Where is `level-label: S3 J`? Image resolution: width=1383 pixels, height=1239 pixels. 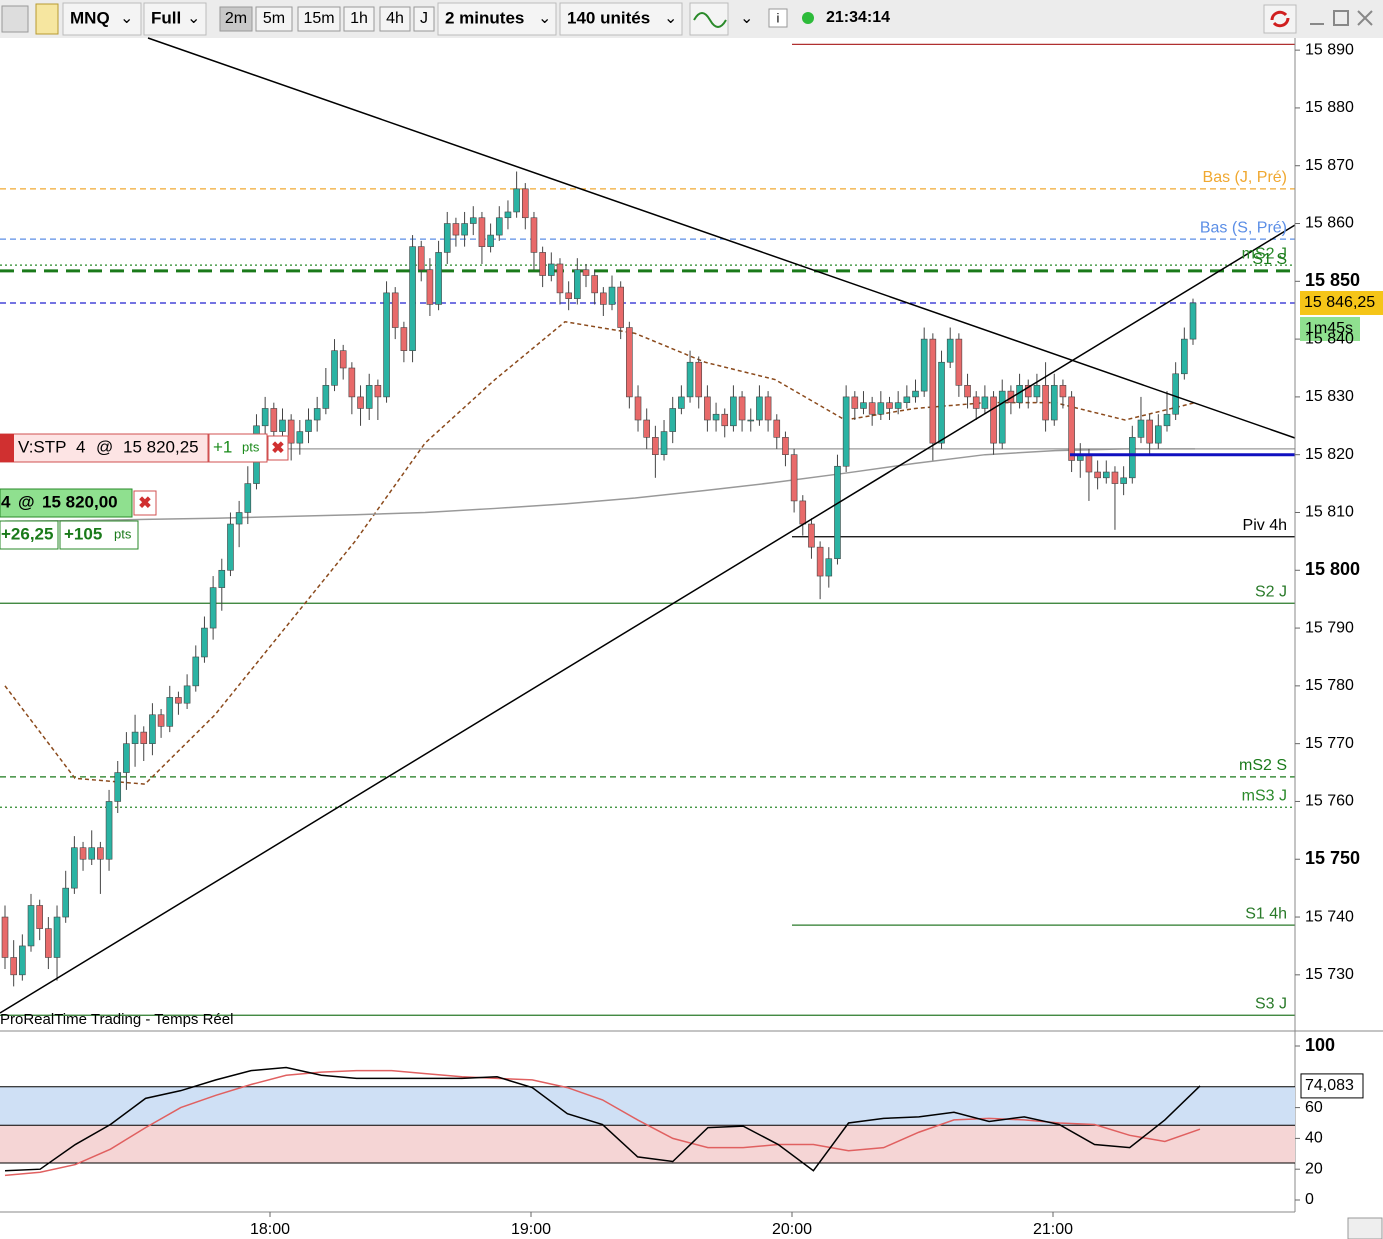
level-label: S3 J is located at coordinates (1271, 1004).